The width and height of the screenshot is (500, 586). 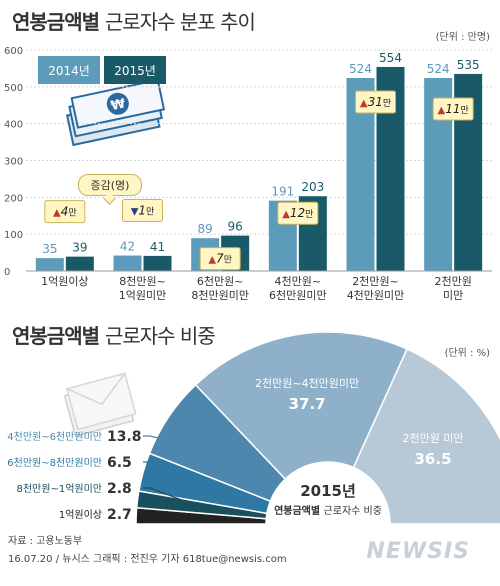 What do you see at coordinates (307, 404) in the screenshot?
I see `slice-value: 37.7` at bounding box center [307, 404].